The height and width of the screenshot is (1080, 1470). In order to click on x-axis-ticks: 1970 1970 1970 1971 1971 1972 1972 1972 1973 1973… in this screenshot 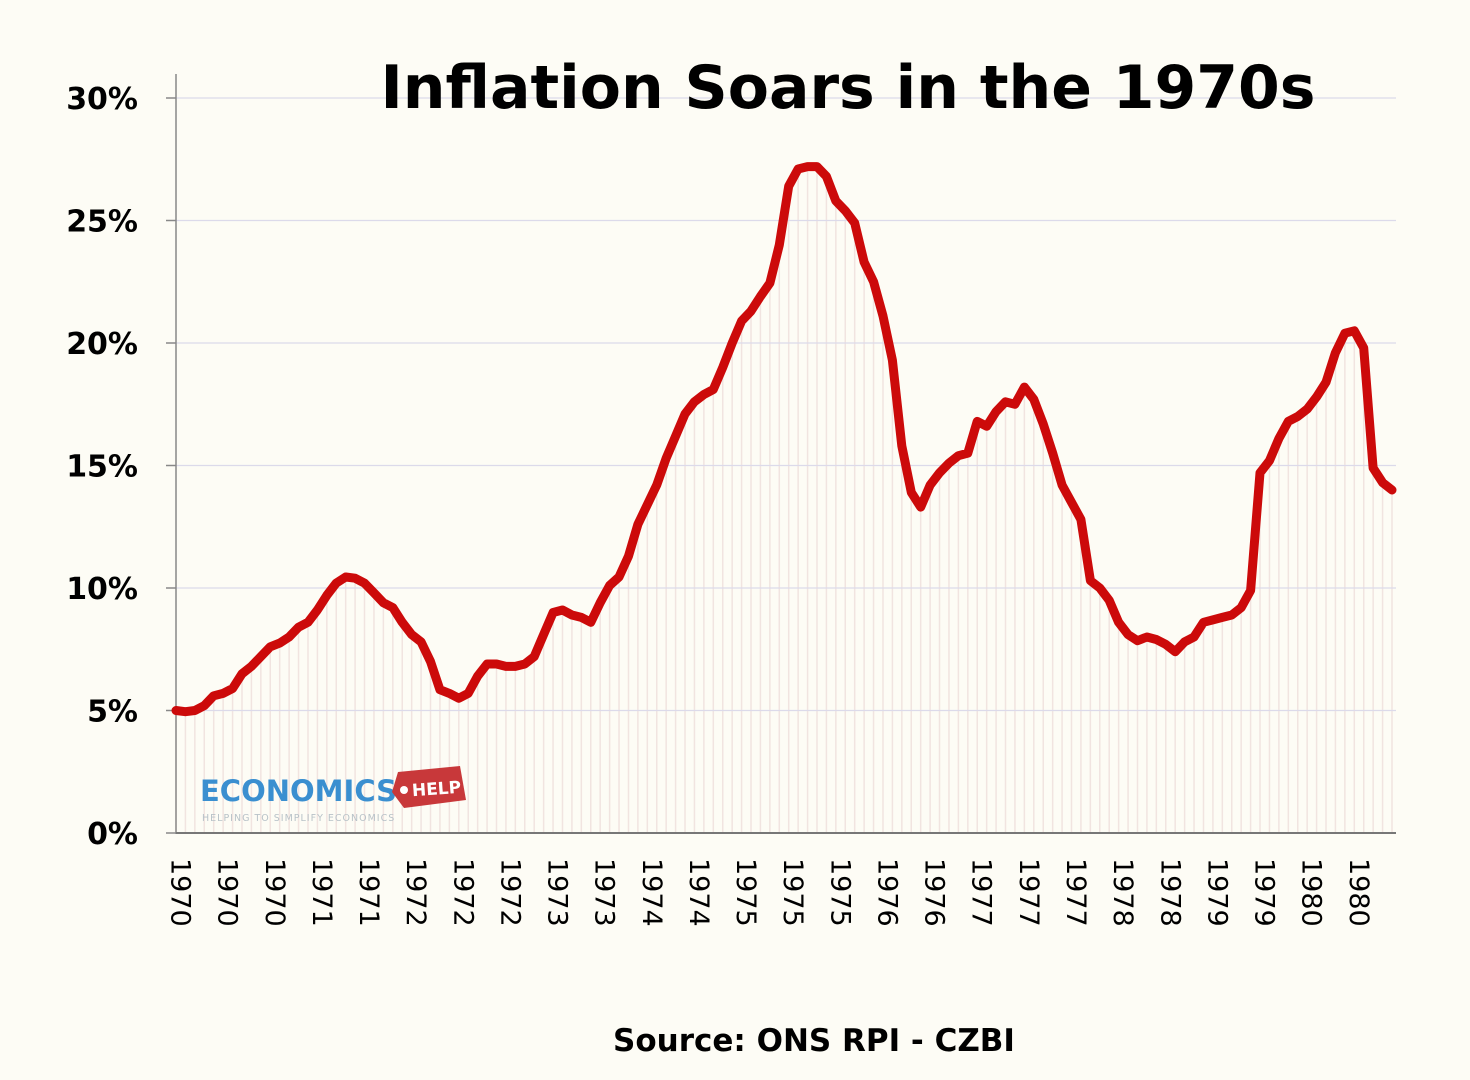, I will do `click(769, 892)`.